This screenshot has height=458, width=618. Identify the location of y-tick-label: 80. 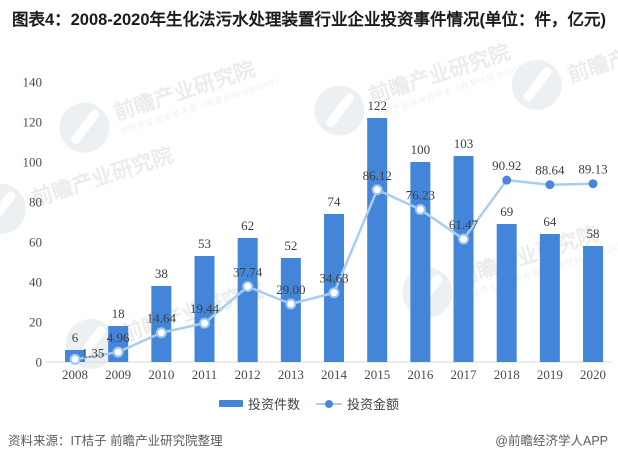
(35, 202).